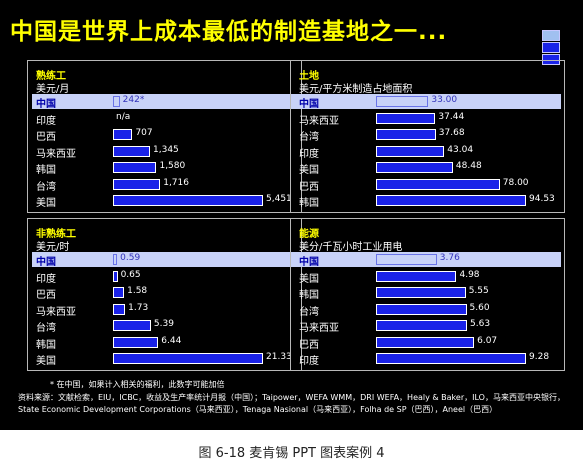 Image resolution: width=583 pixels, height=469 pixels. What do you see at coordinates (451, 116) in the screenshot?
I see `value-label: 37.44` at bounding box center [451, 116].